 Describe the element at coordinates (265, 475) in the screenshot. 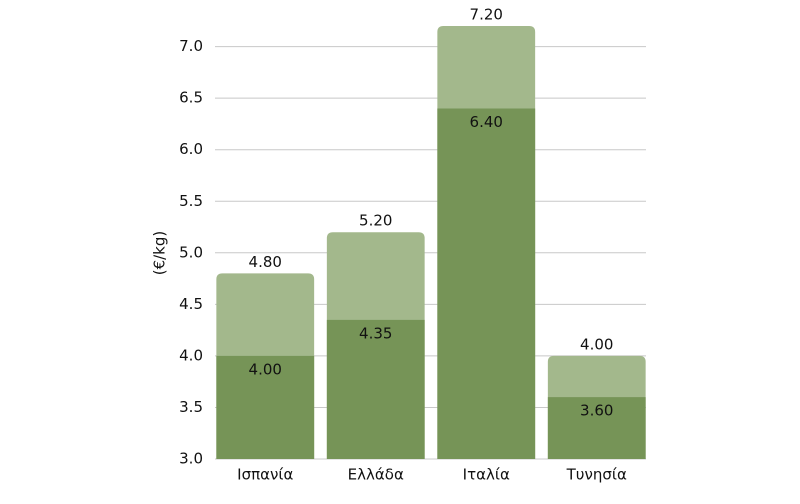

I see `x-tick-label: Ισπανία` at that location.